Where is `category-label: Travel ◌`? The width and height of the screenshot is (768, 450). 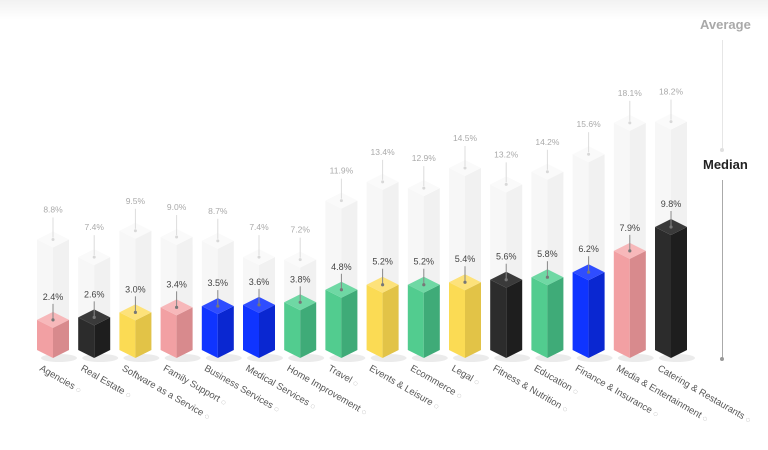
category-label: Travel ◌ is located at coordinates (343, 376).